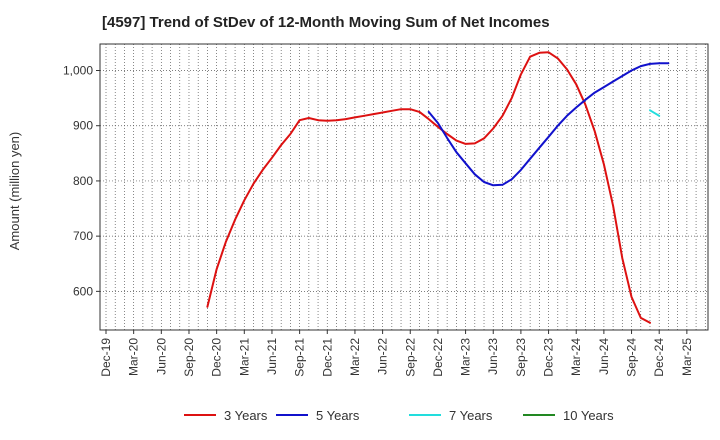 Image resolution: width=720 pixels, height=440 pixels. I want to click on y-axis-ticks: 600 700 800 900 1,000, so click(81, 181).